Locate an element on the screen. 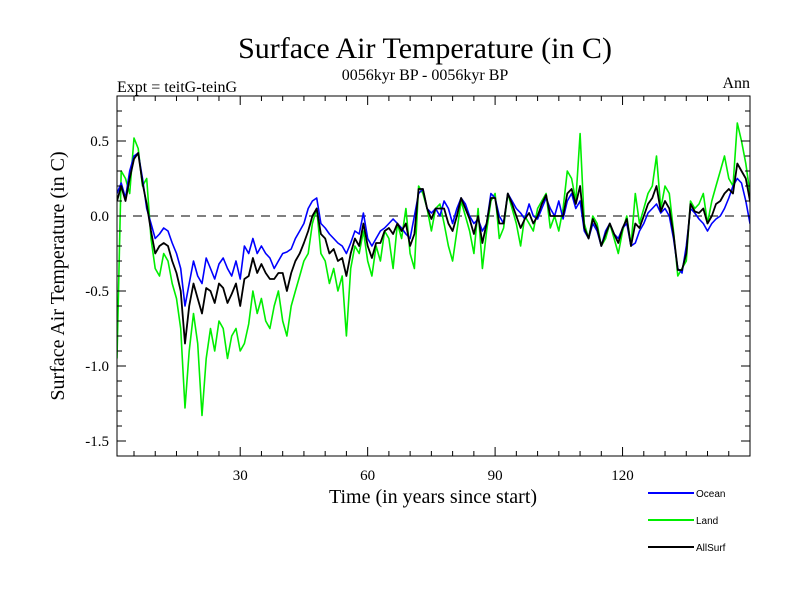 This screenshot has height=600, width=800. chart-title: Surface Air Temperature (in C) is located at coordinates (425, 48).